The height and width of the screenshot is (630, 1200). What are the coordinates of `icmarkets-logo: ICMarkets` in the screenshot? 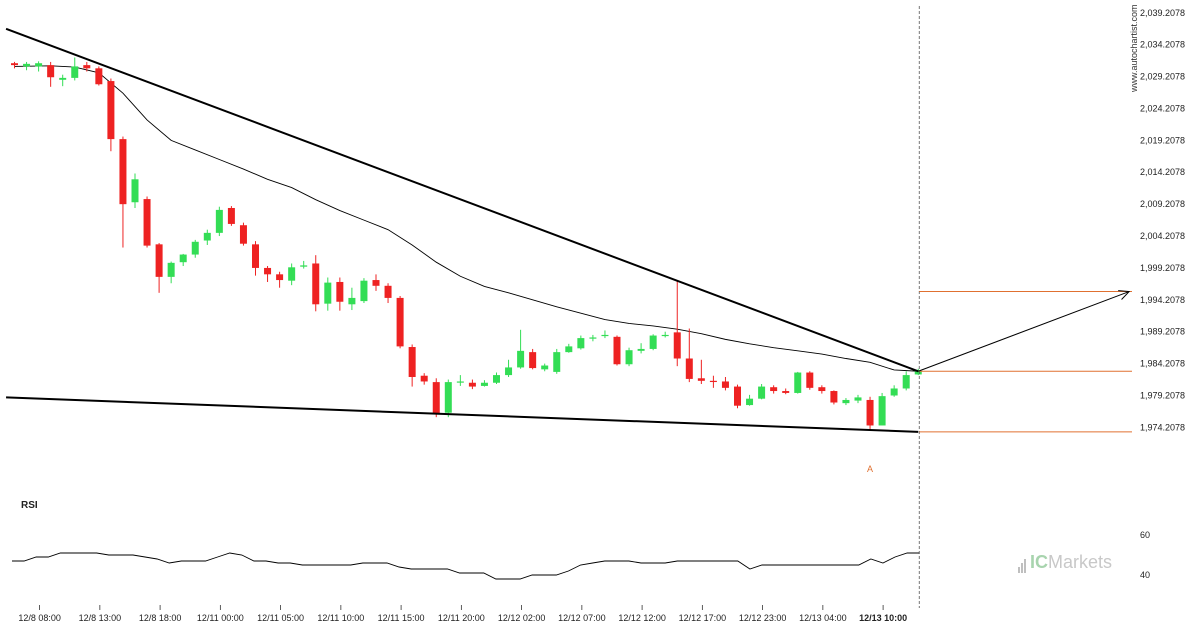 It's located at (1065, 562).